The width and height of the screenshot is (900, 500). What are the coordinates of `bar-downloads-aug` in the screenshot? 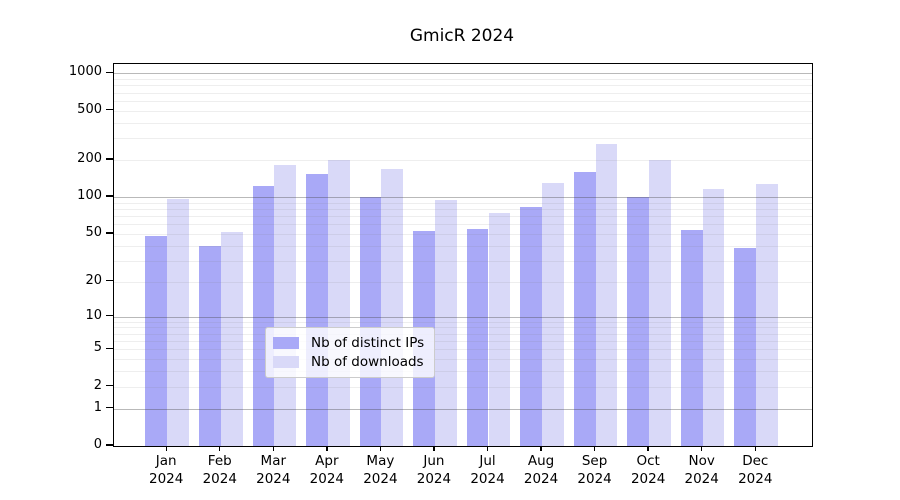 It's located at (553, 314).